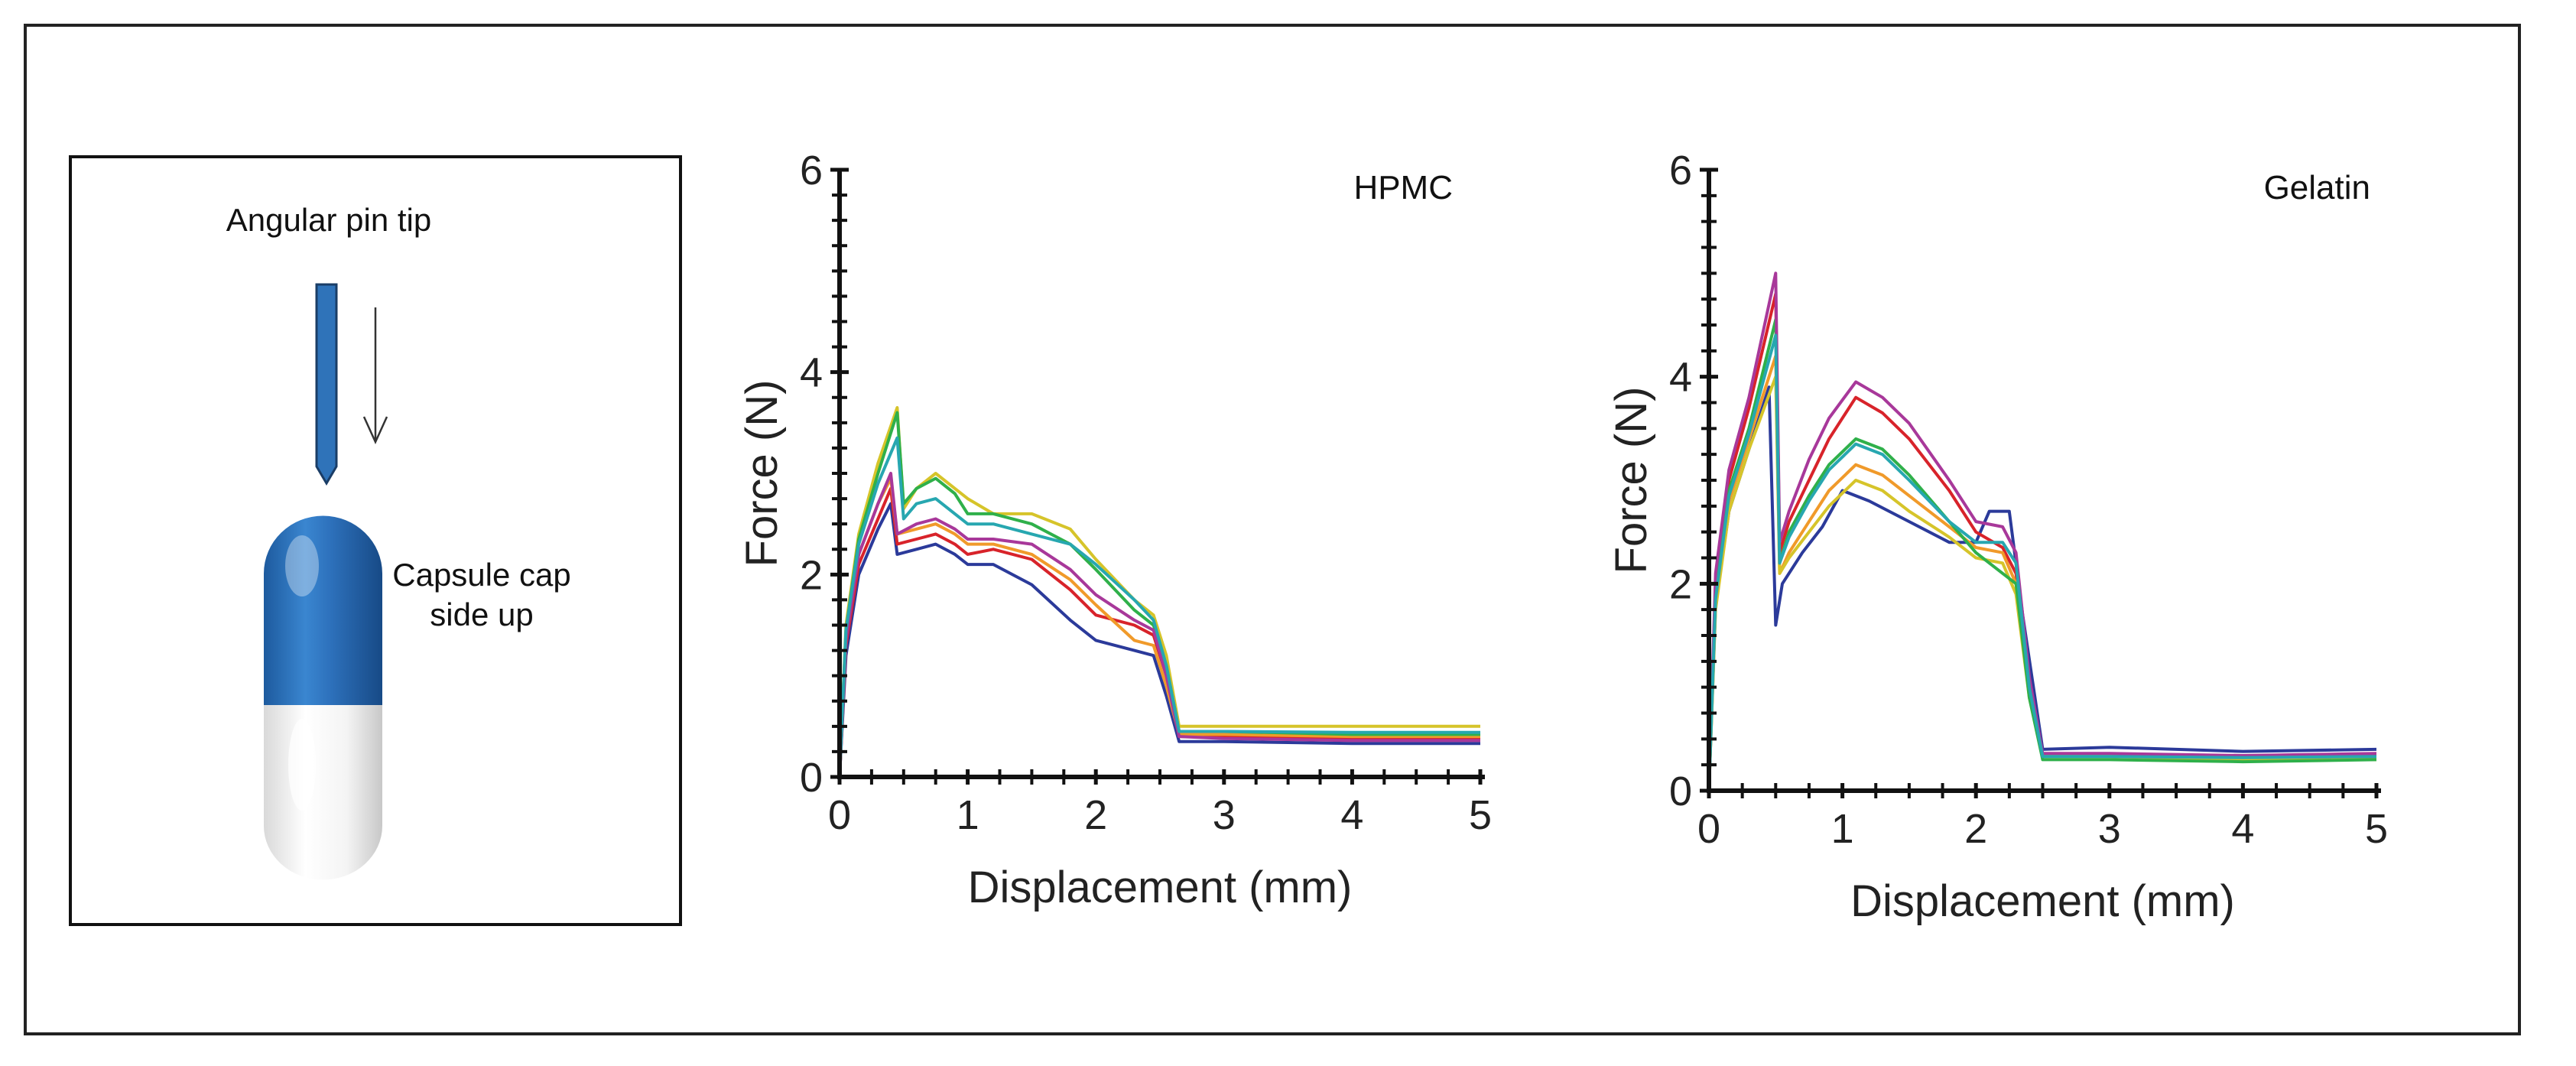  Describe the element at coordinates (1843, 829) in the screenshot. I see `gelatin-x-tick-label: 1` at that location.